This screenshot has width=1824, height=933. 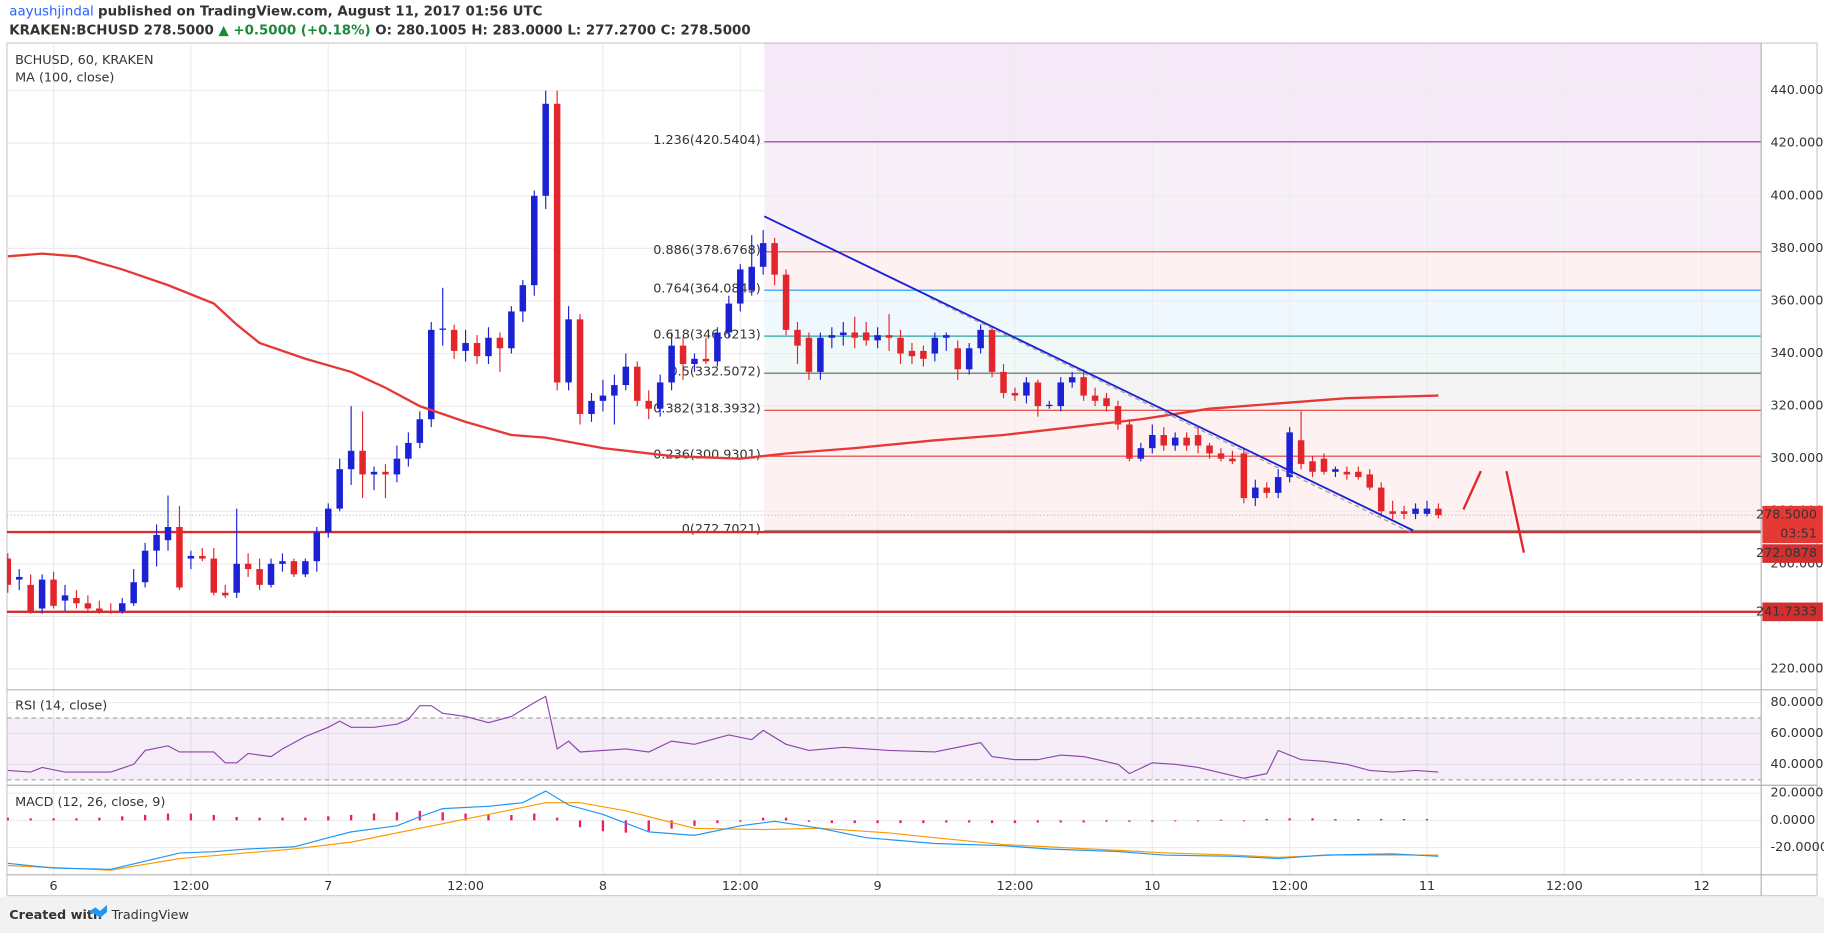 I want to click on price-label: 03:51, so click(x=1798, y=533).